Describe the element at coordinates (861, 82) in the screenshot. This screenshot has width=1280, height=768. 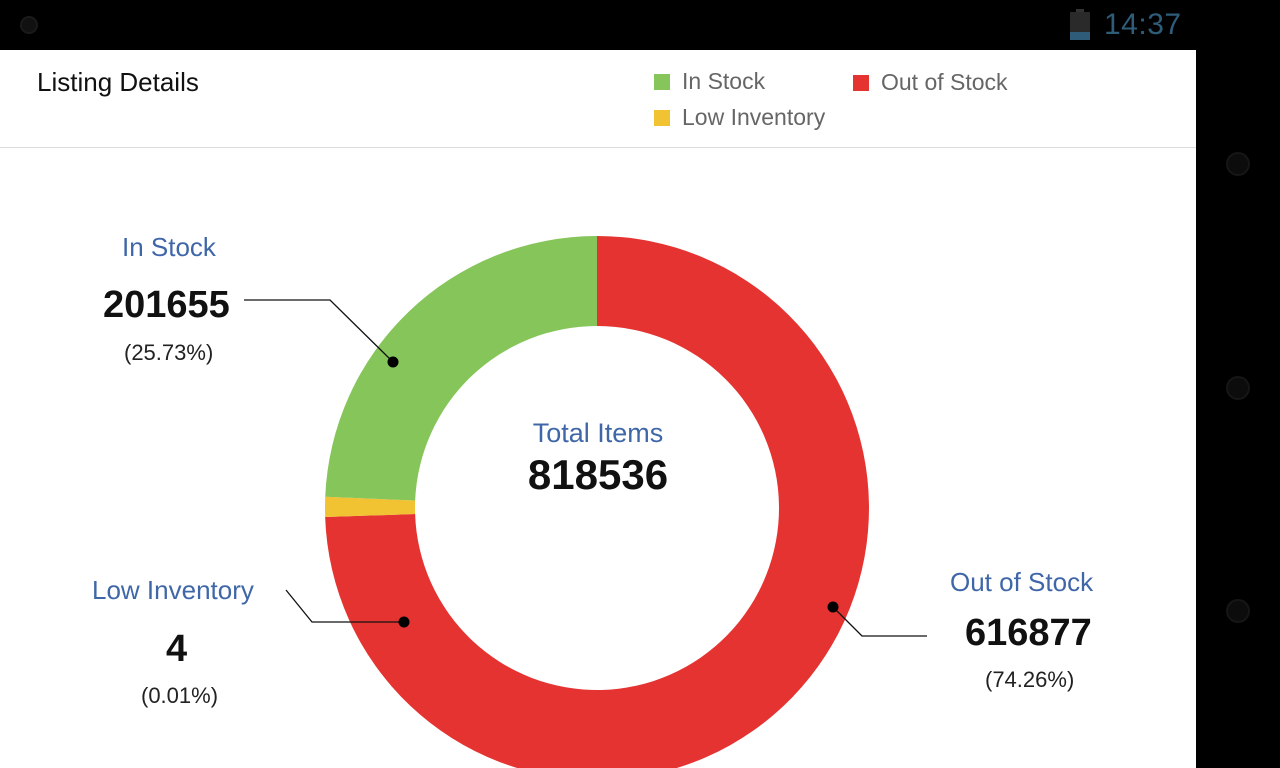
I see `legend-swatch-out-of-stock` at that location.